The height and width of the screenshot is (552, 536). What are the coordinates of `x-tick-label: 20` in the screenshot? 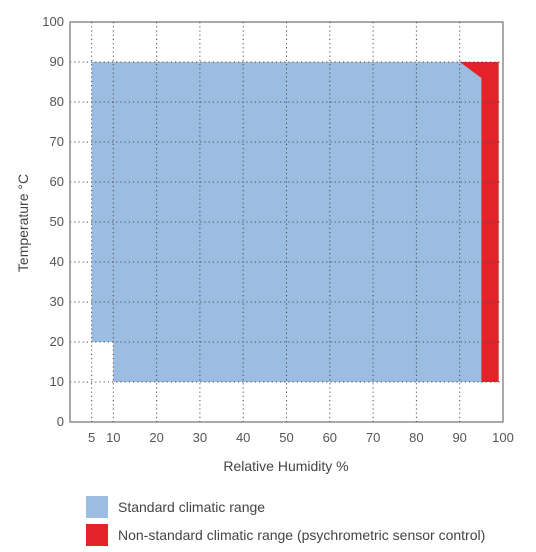 It's located at (156, 437).